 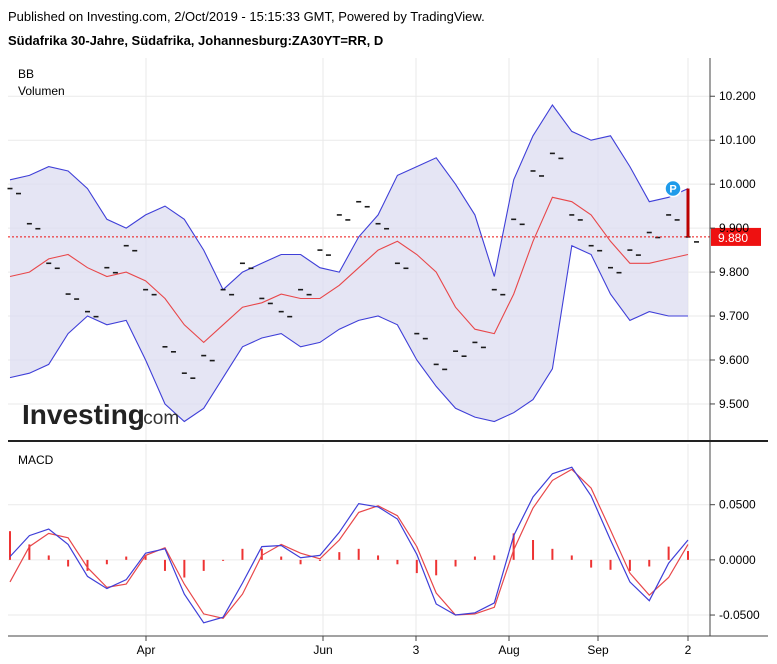 What do you see at coordinates (734, 404) in the screenshot?
I see `y-tick-label: 9.500` at bounding box center [734, 404].